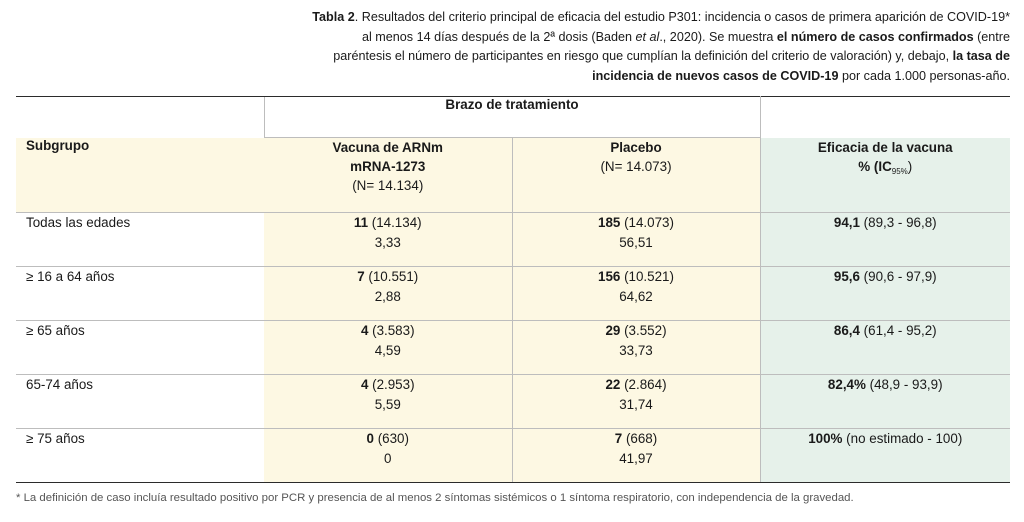 The width and height of the screenshot is (1024, 522). Describe the element at coordinates (140, 175) in the screenshot. I see `subgroup-header: Subgrupo` at that location.